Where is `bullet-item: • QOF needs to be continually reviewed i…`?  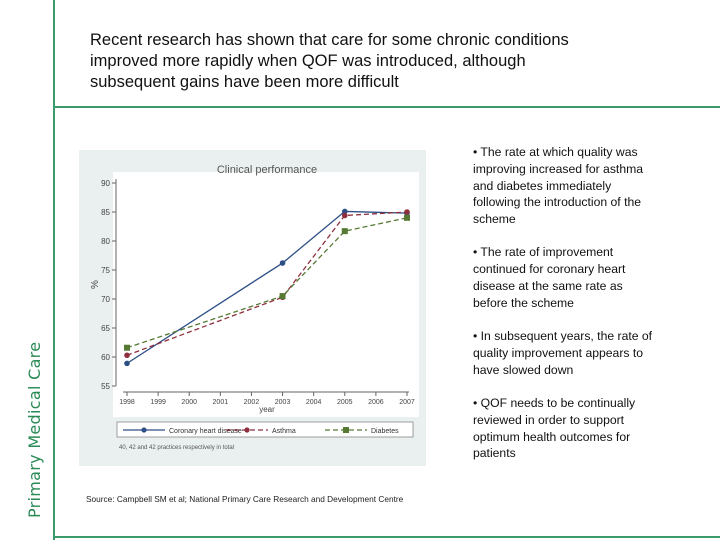
bullet-item: • QOF needs to be continually reviewed i… is located at coordinates (585, 428).